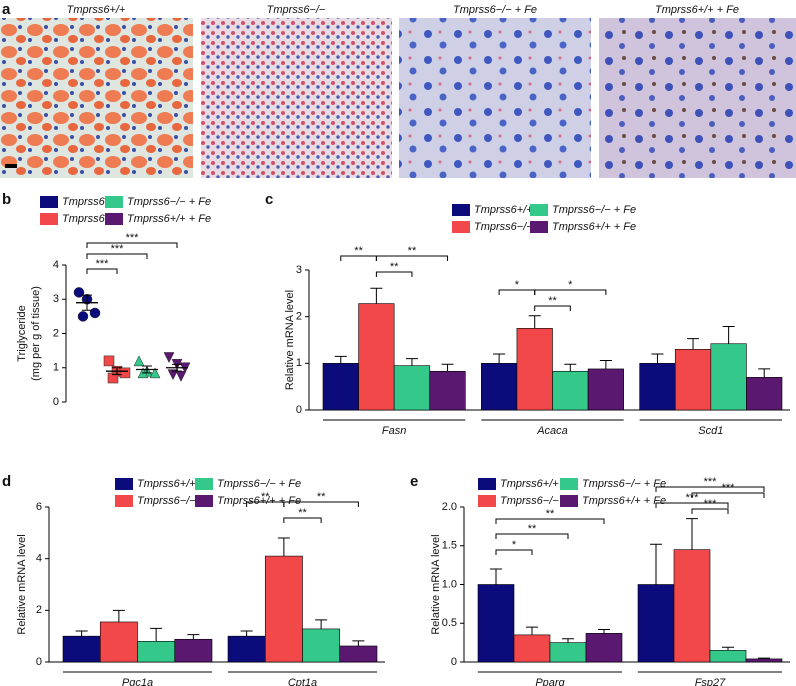 This screenshot has width=796, height=686. What do you see at coordinates (495, 10) in the screenshot?
I see `image-label: Tmprss6−/− + Fe` at bounding box center [495, 10].